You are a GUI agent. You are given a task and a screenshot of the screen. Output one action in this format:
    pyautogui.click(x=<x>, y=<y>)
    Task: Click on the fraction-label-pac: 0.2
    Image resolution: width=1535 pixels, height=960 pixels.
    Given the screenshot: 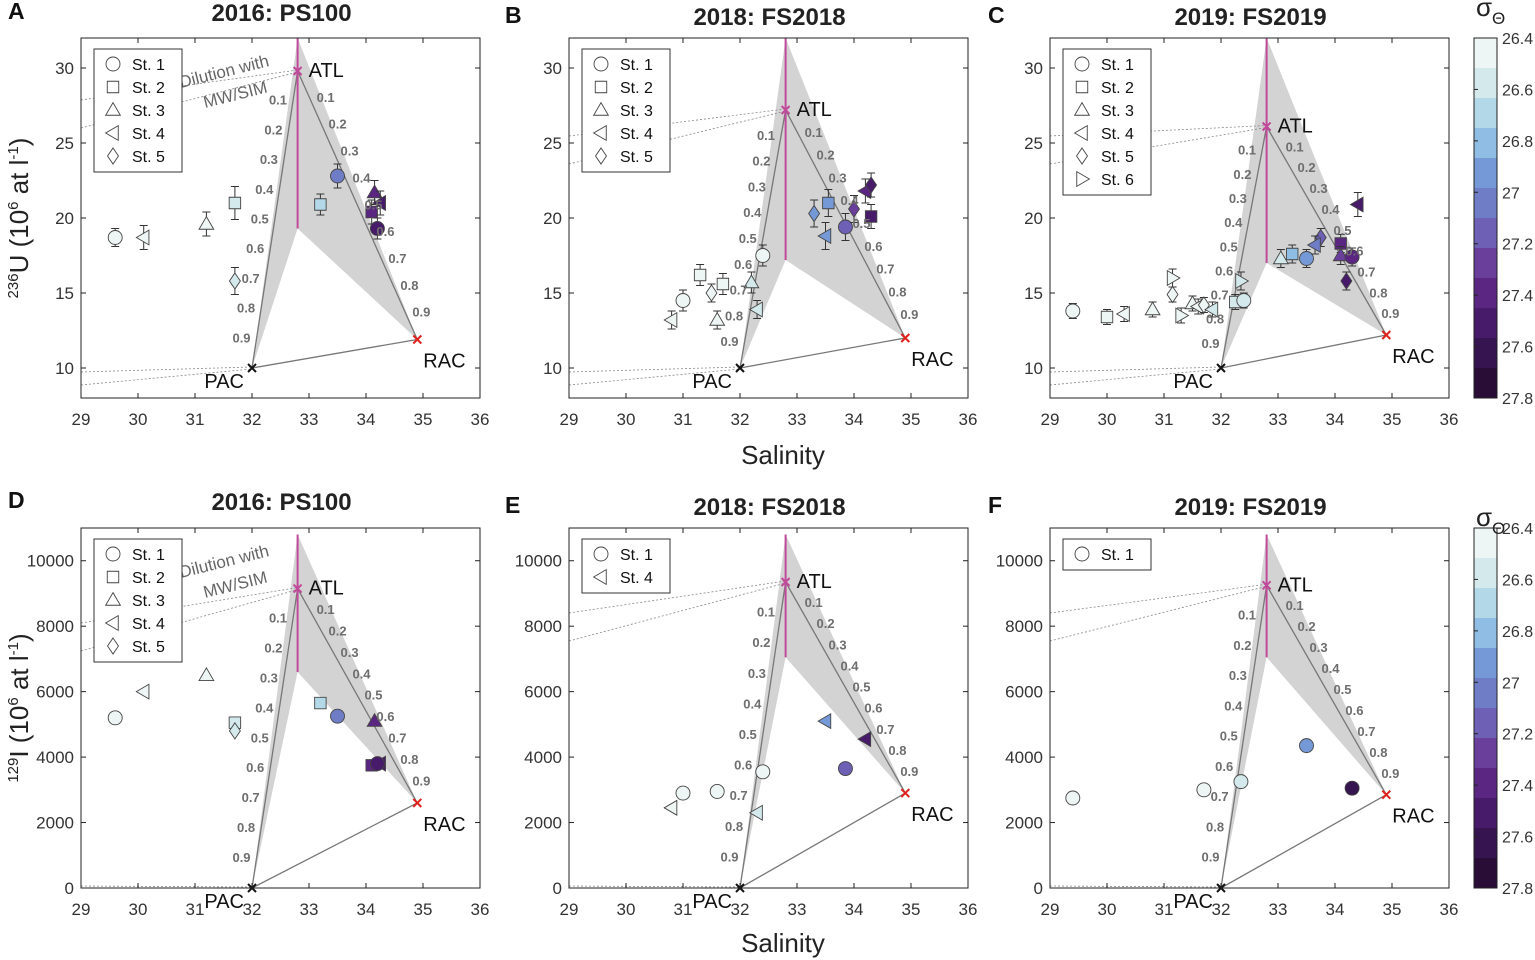 What is the action you would take?
    pyautogui.click(x=761, y=161)
    